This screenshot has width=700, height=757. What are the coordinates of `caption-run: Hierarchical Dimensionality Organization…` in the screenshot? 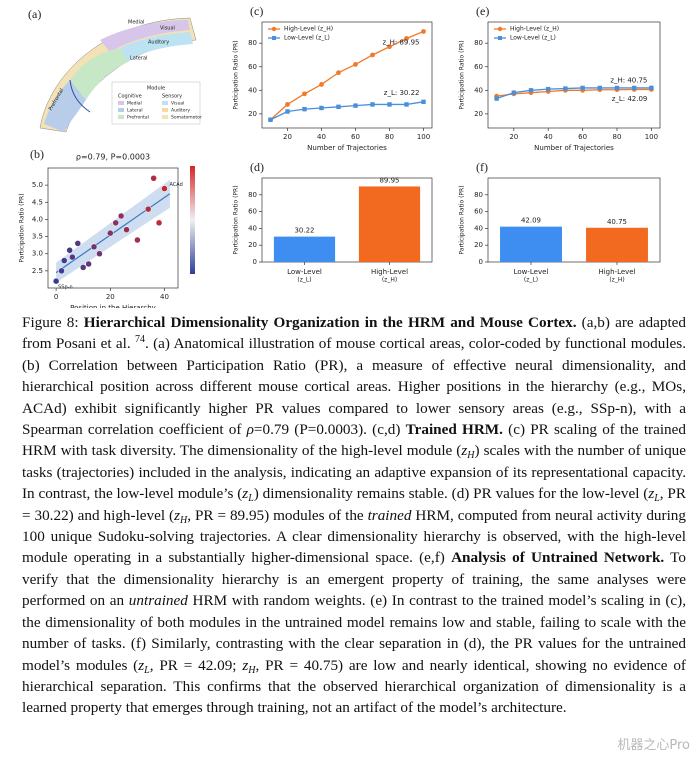 It's located at (330, 322).